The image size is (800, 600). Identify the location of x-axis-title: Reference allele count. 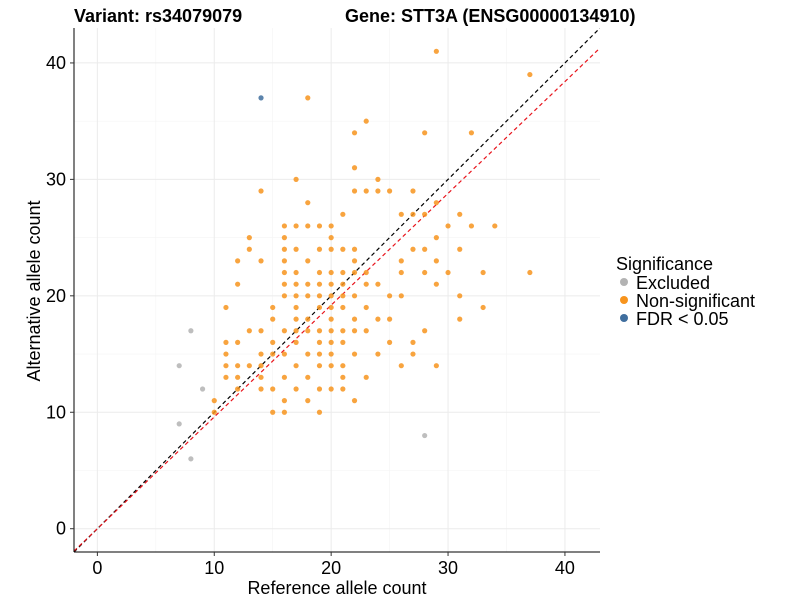
(336, 588).